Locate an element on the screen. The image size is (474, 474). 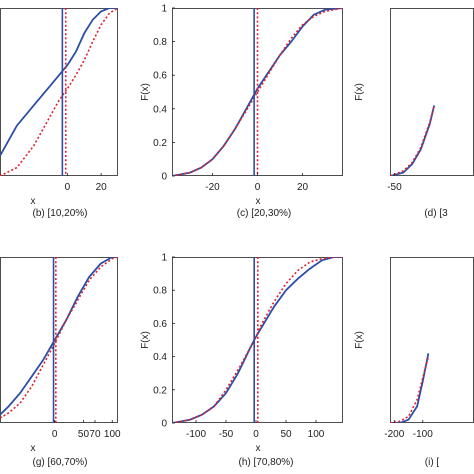
panel-g: 0 50 70 100 x (g) [60,70%) is located at coordinates (60, 362).